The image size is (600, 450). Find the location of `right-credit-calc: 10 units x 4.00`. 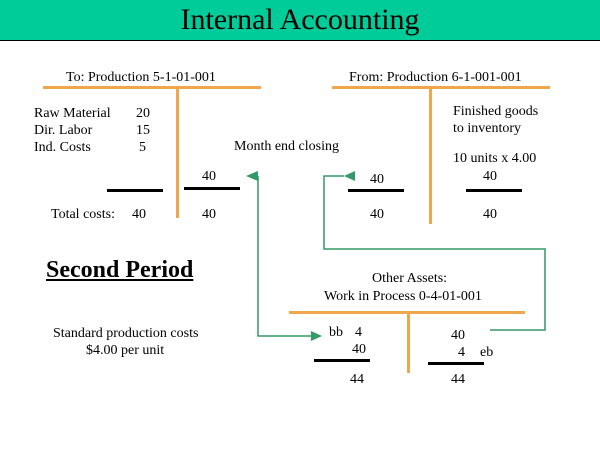

right-credit-calc: 10 units x 4.00 is located at coordinates (495, 158).